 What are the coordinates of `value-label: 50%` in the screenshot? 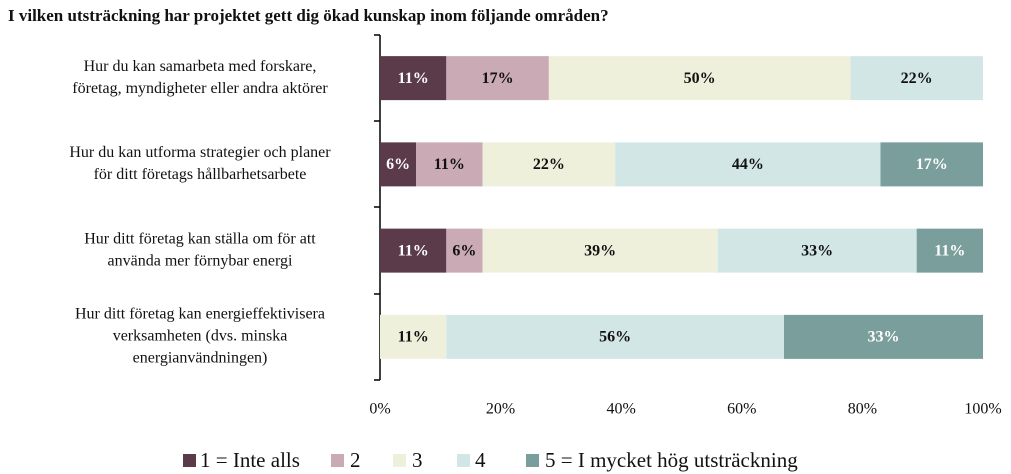 It's located at (700, 78).